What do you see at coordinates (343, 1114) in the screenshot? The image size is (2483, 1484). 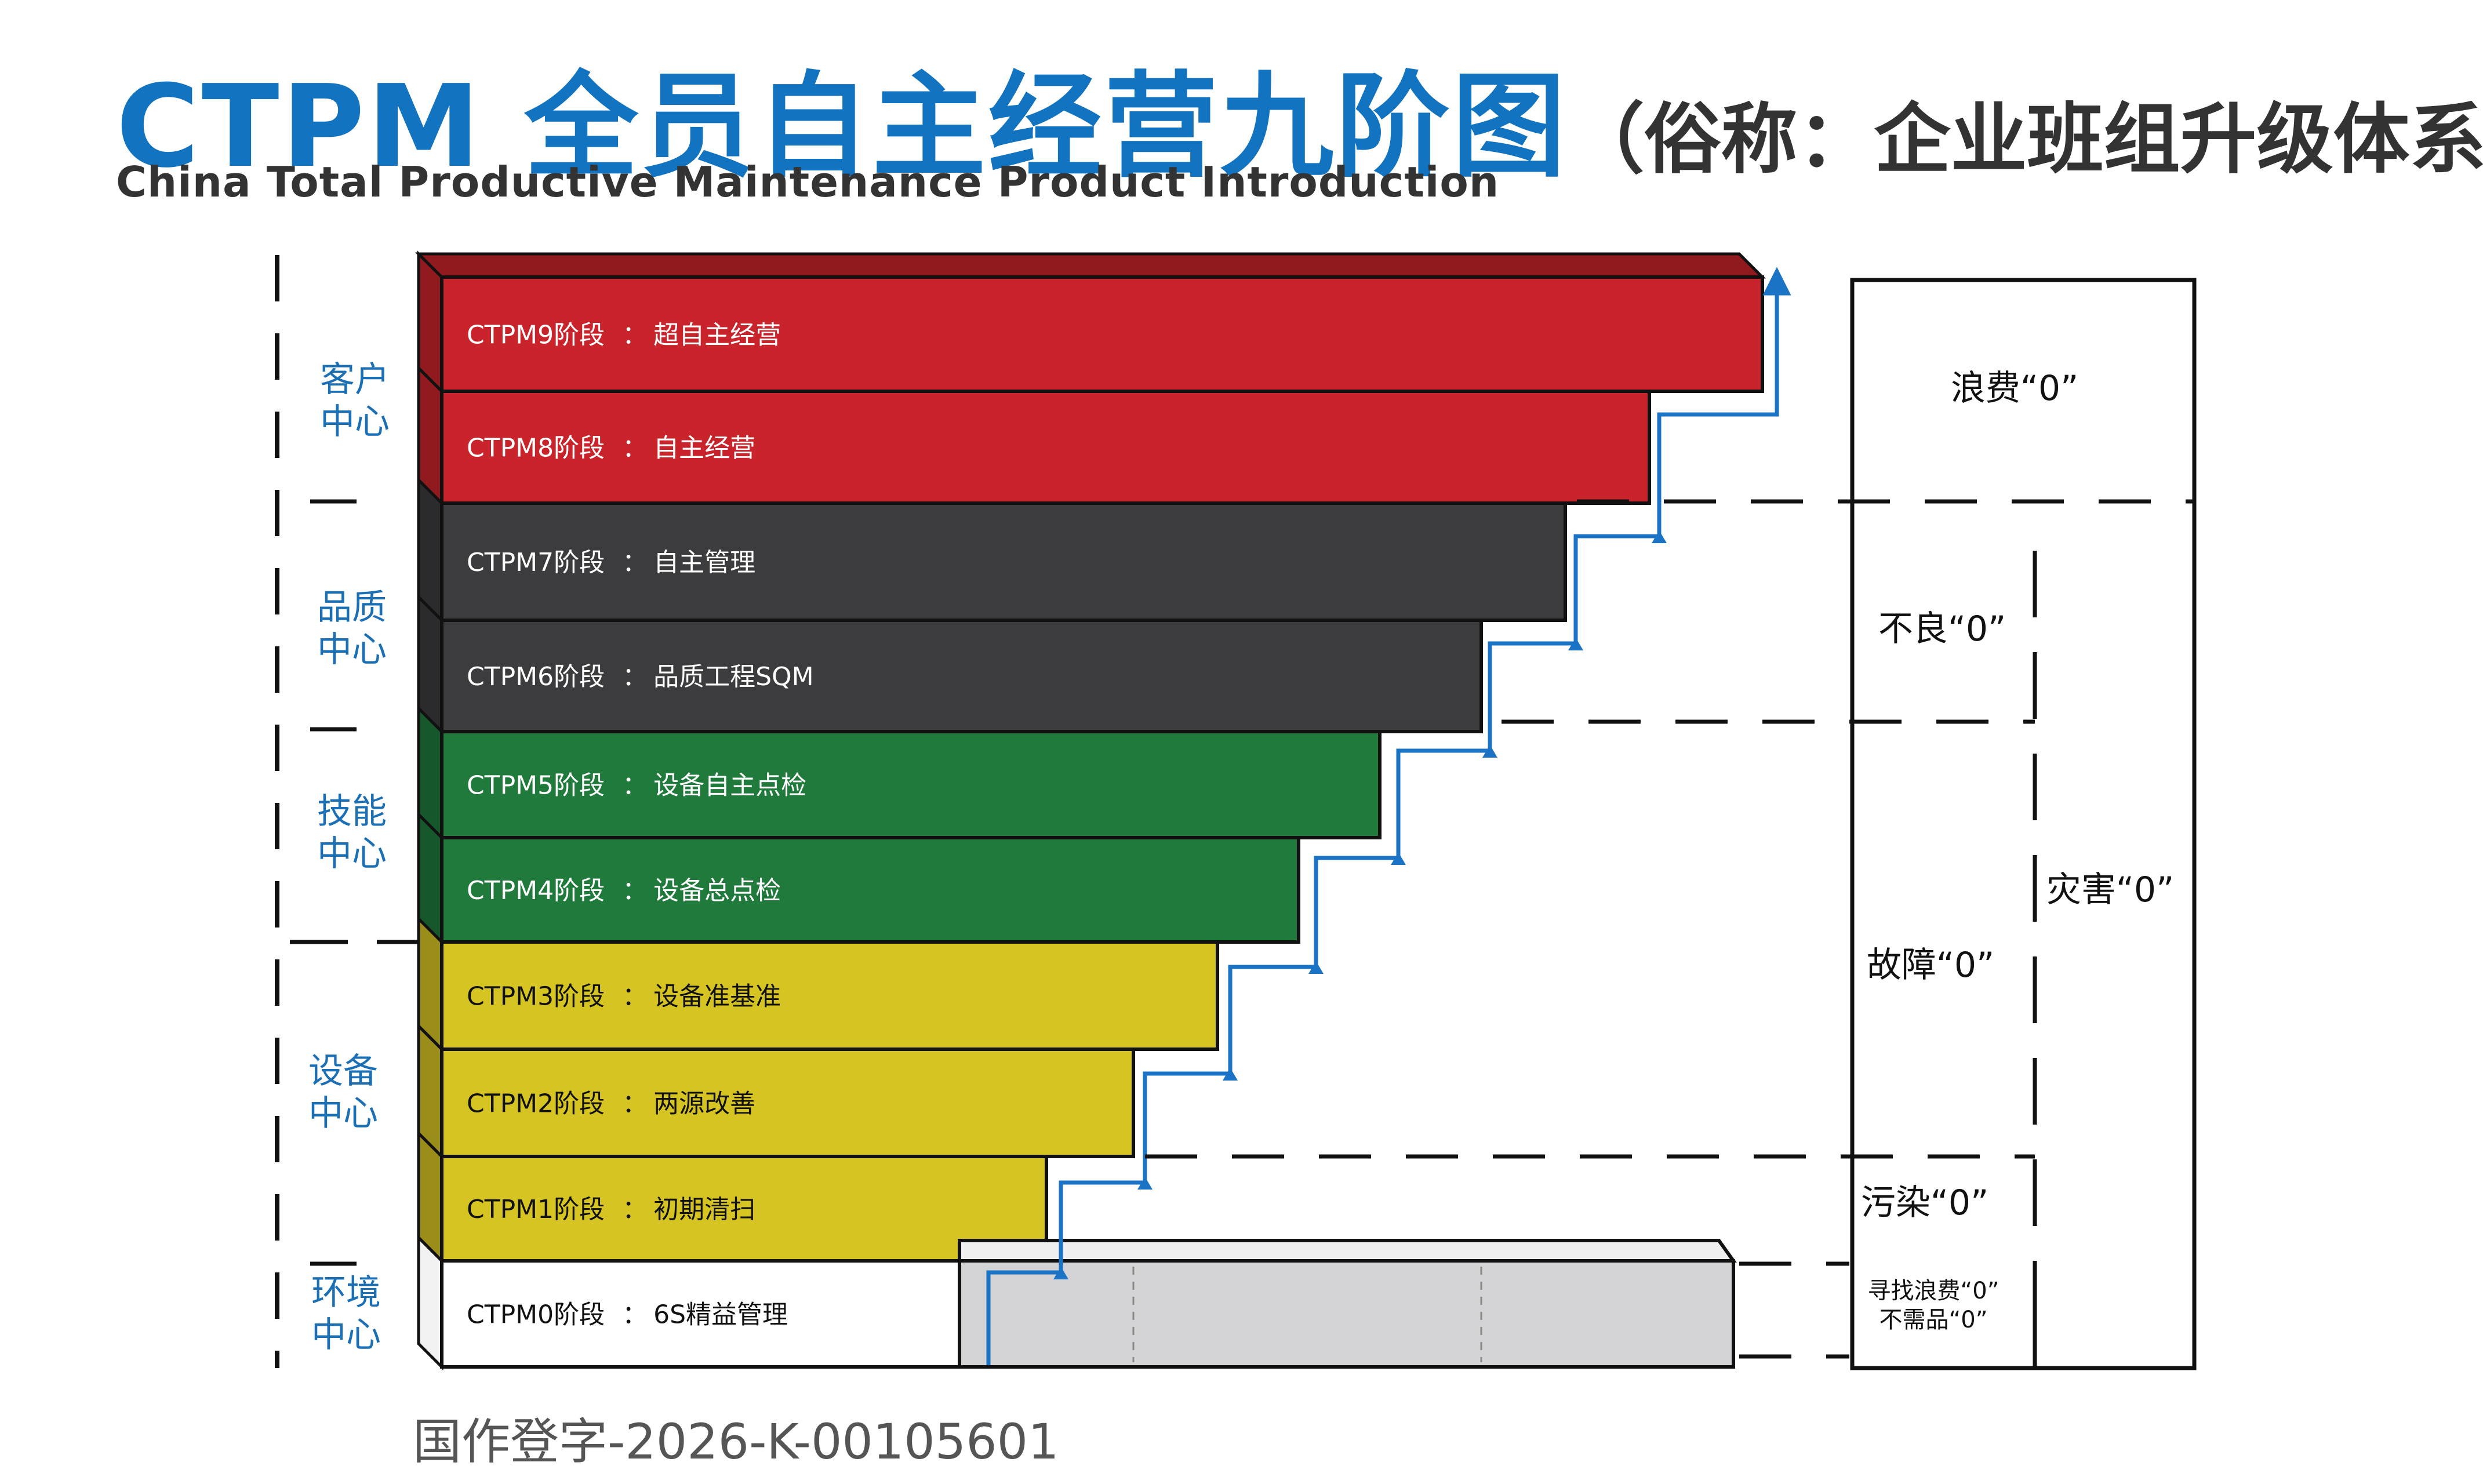 I see `dept-equipment-line2: 中心` at bounding box center [343, 1114].